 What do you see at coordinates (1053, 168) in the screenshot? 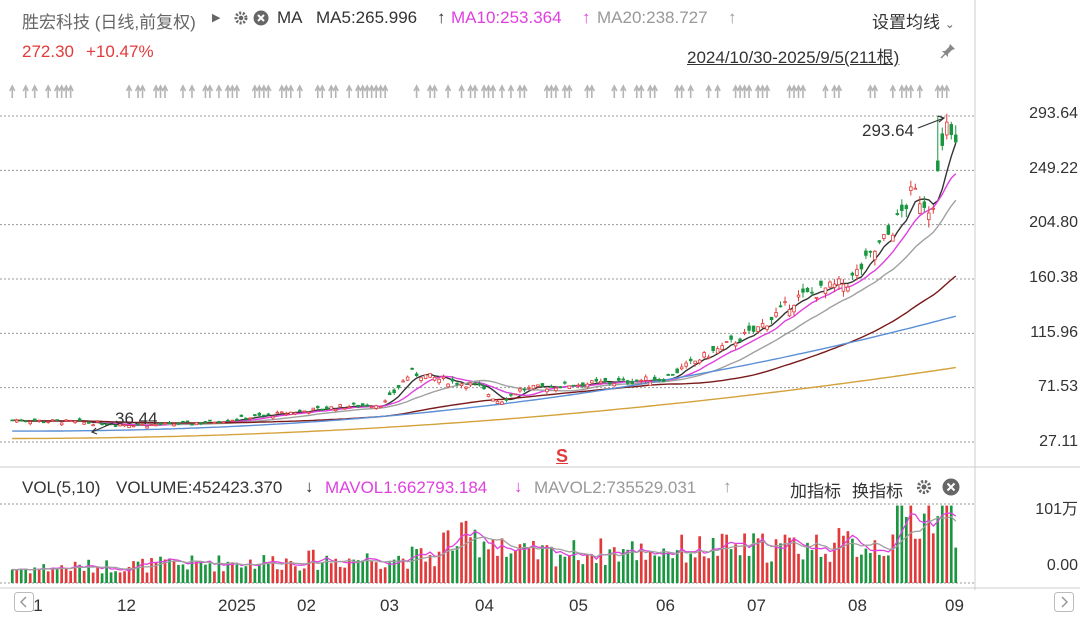
I see `y-tick-label: 249.22` at bounding box center [1053, 168].